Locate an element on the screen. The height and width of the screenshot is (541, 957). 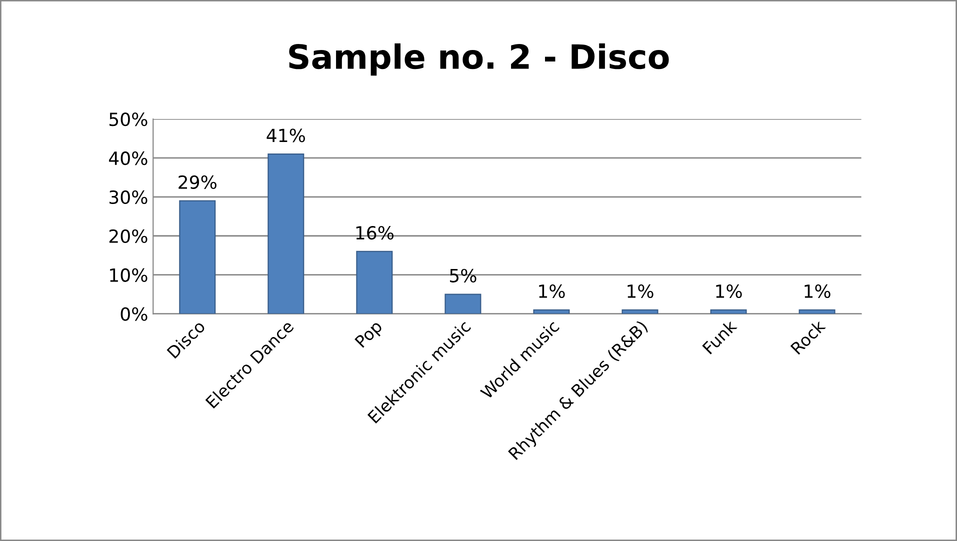
data-label: 16% is located at coordinates (375, 233).